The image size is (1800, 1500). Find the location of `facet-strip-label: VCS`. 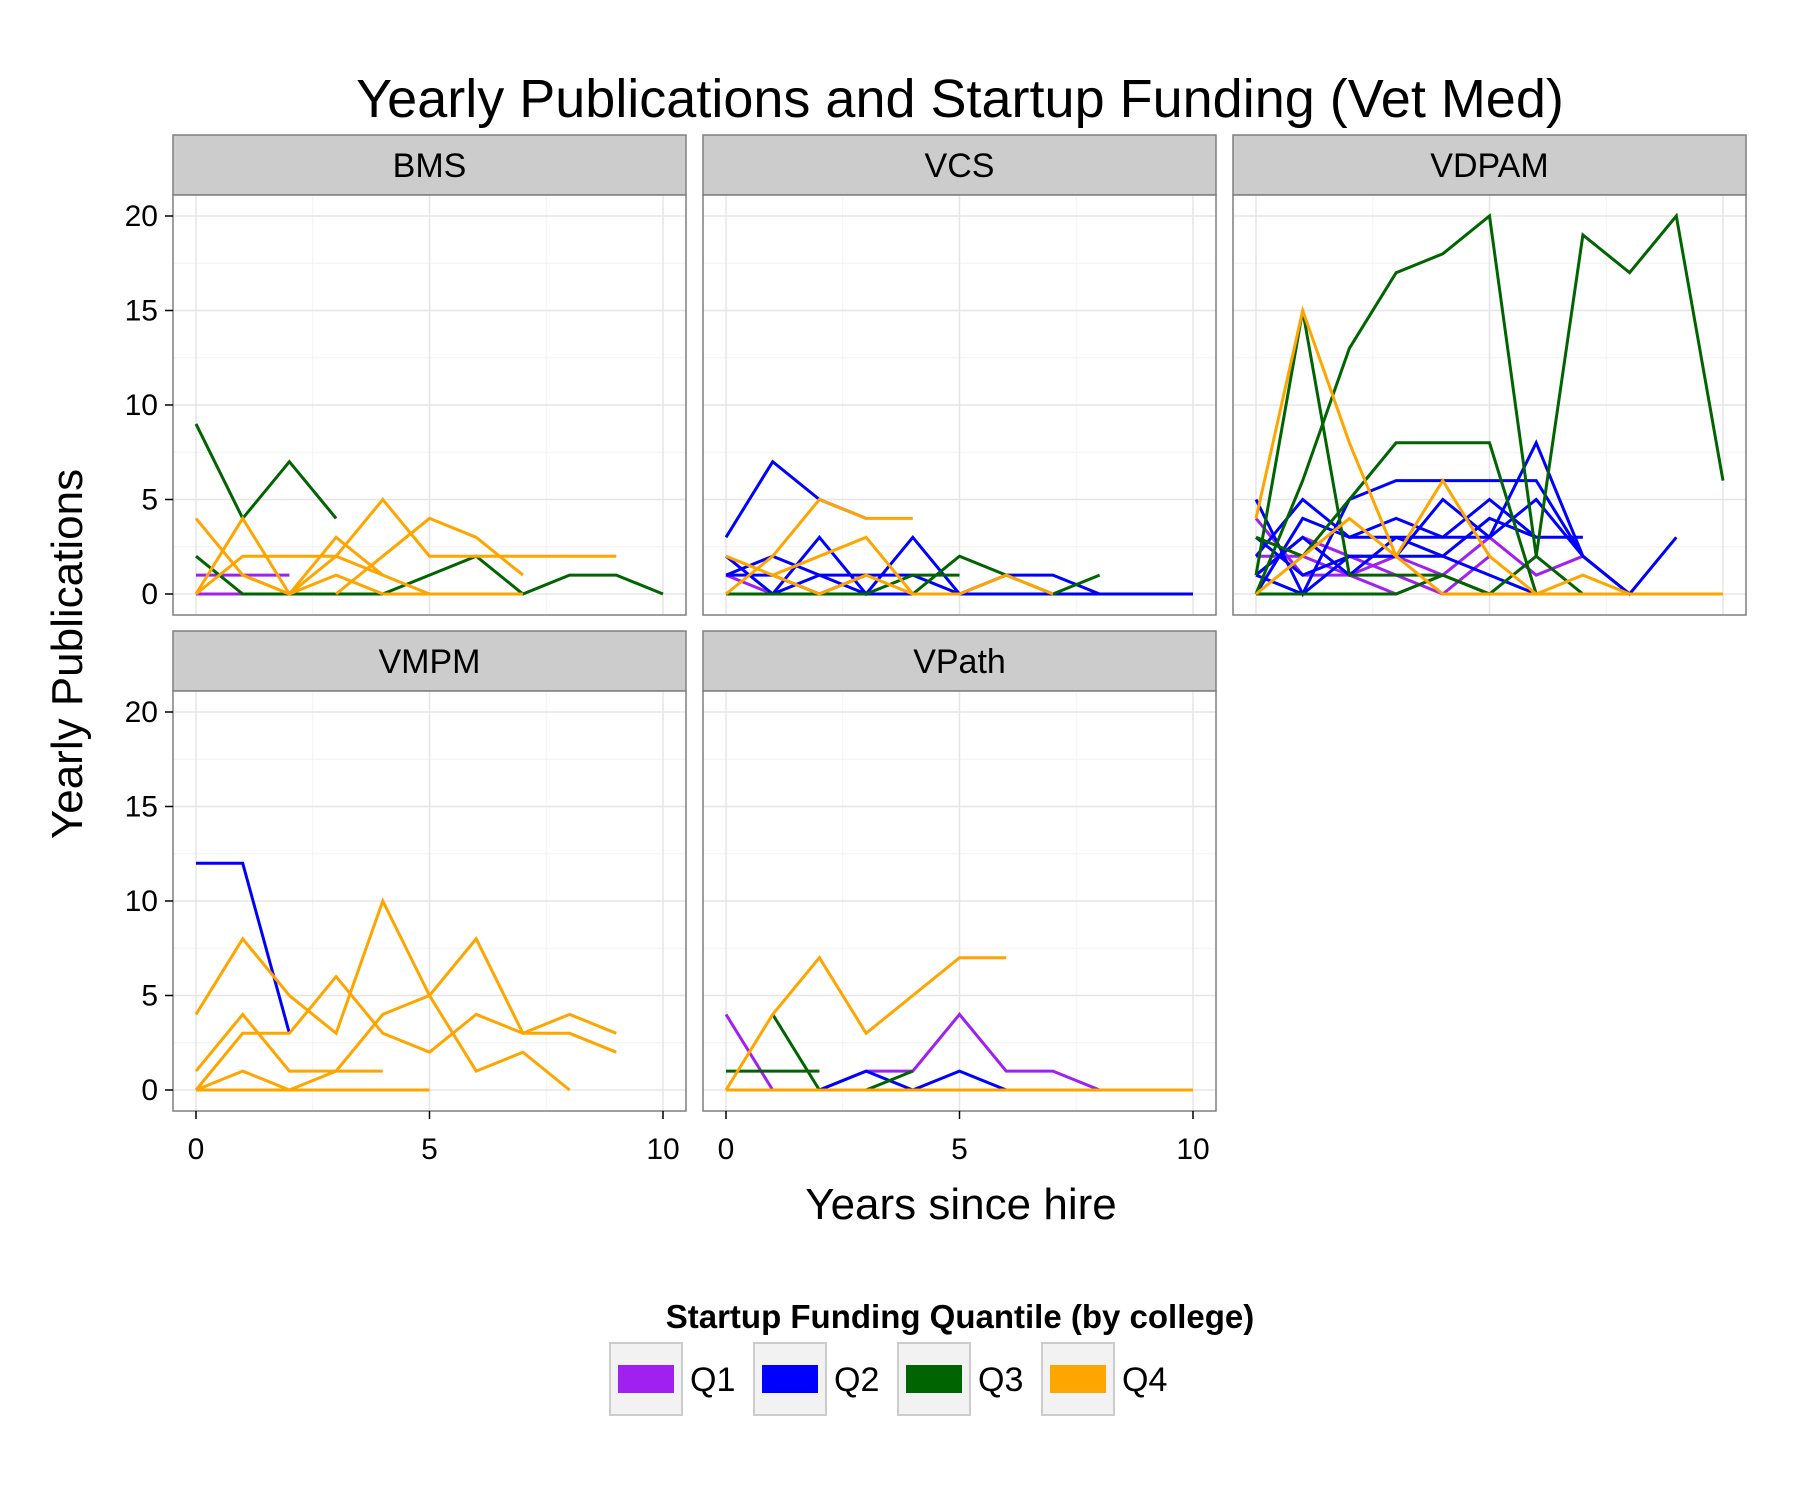

facet-strip-label: VCS is located at coordinates (960, 166).